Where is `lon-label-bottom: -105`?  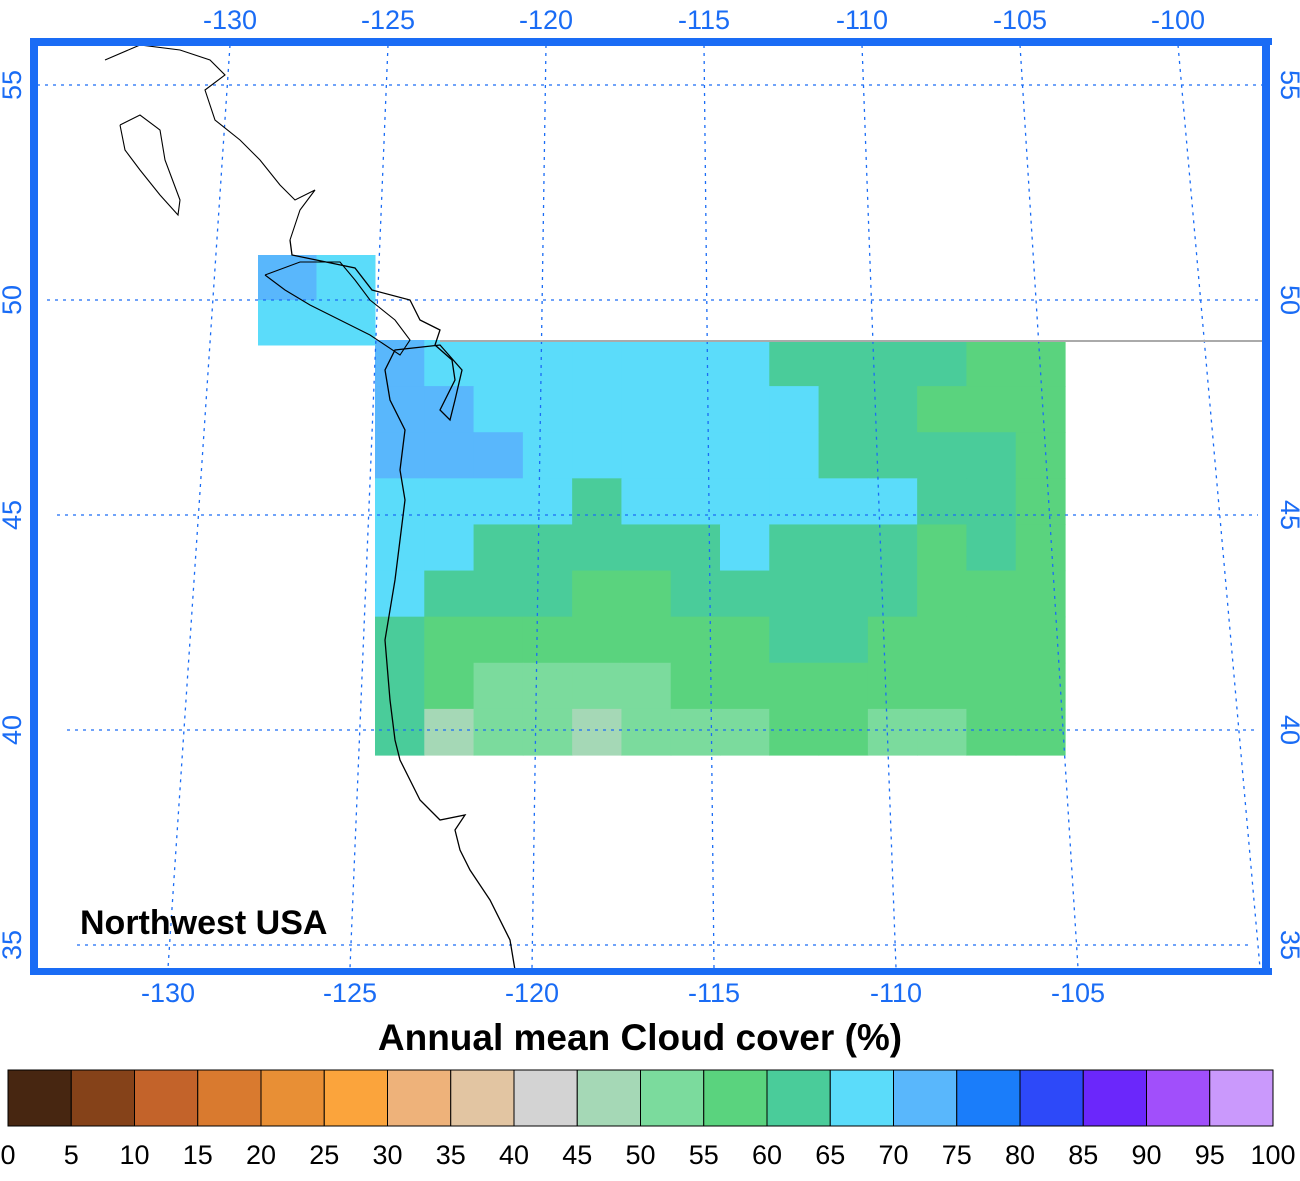
lon-label-bottom: -105 is located at coordinates (1078, 993).